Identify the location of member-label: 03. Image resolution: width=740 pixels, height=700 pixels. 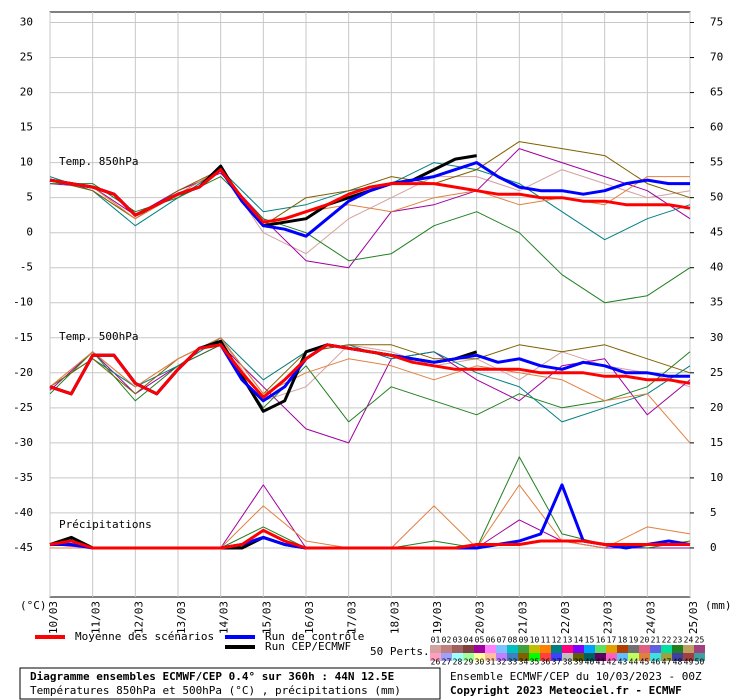
(458, 640).